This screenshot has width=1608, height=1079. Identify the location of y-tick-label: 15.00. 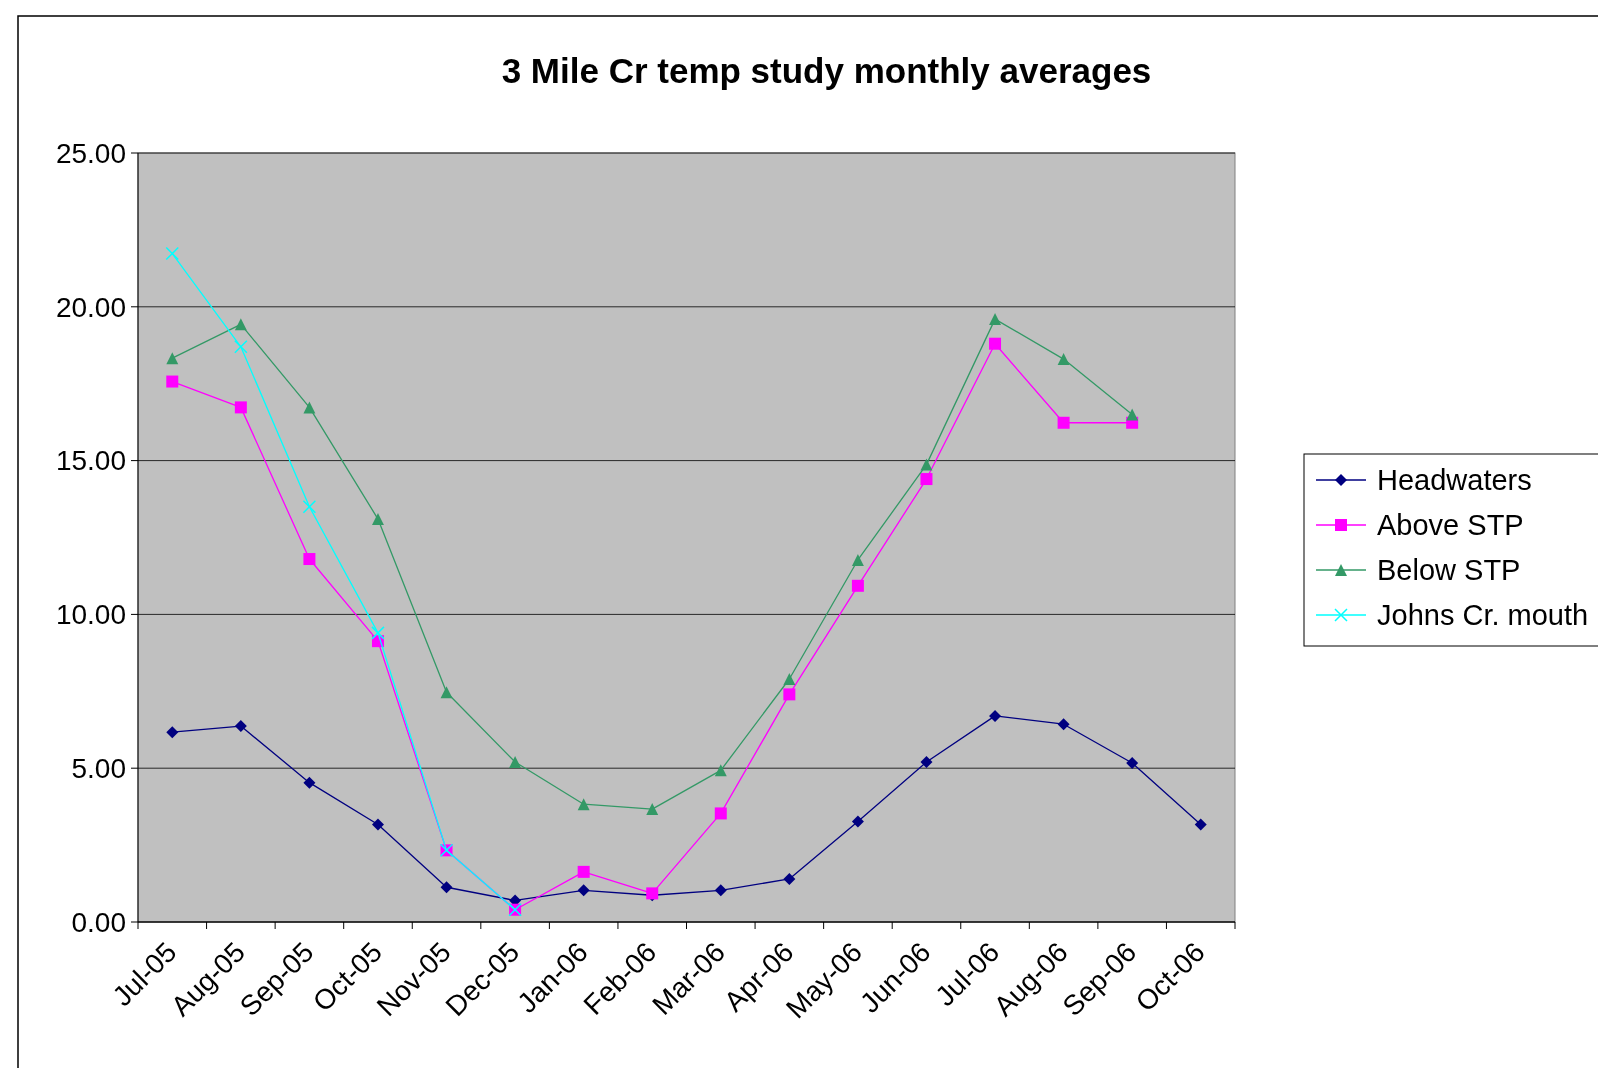
(90, 461).